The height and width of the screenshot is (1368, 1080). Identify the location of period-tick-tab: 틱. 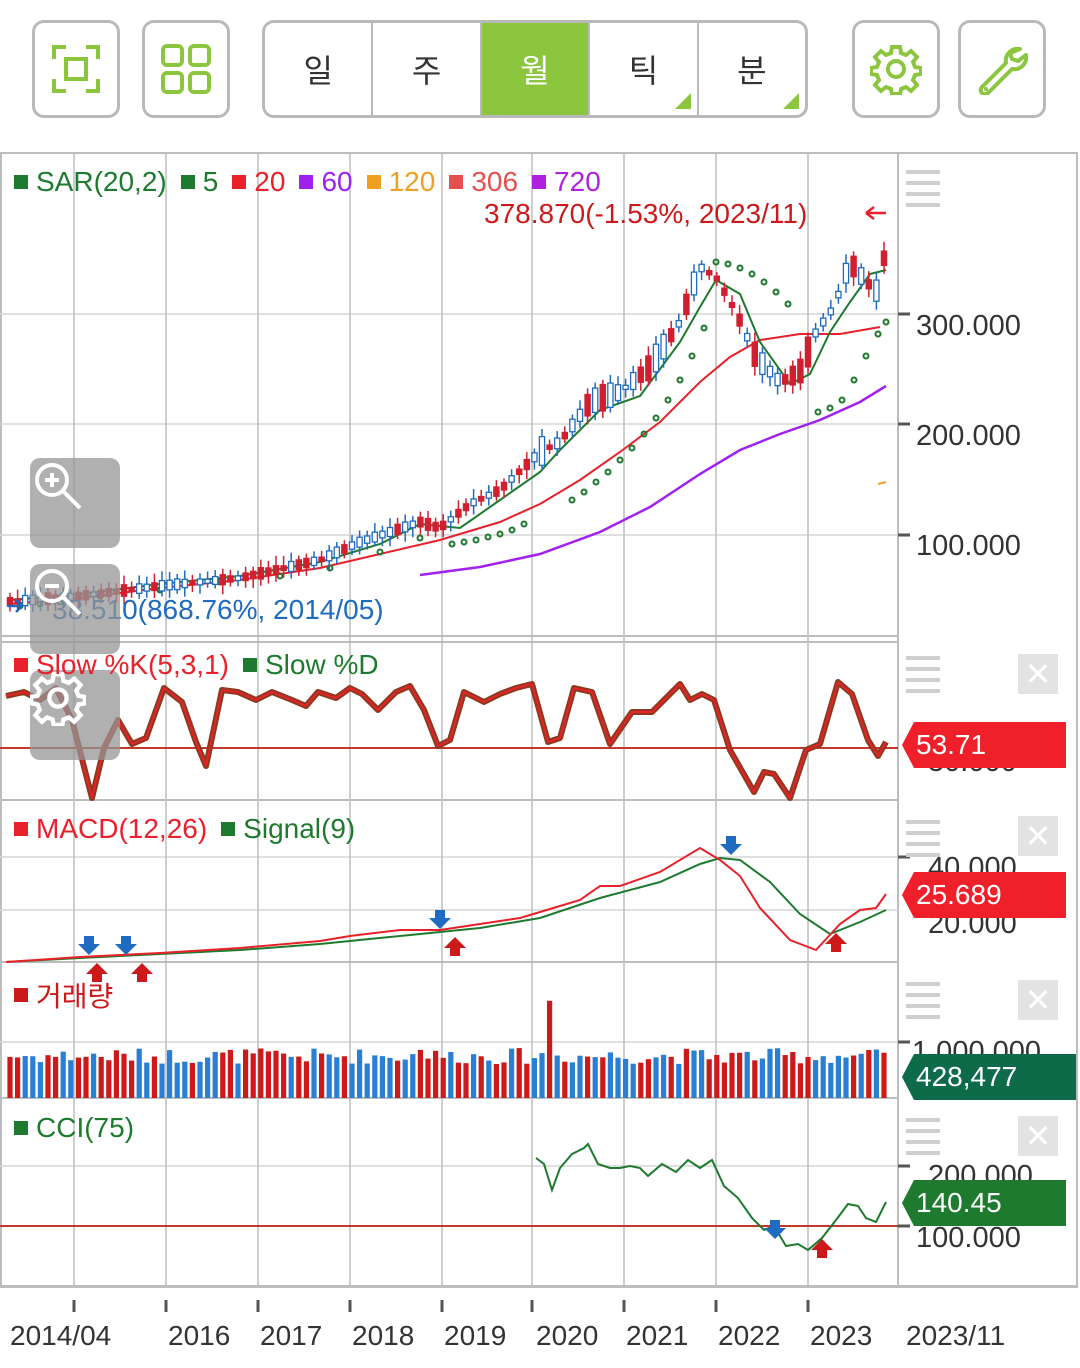
(644, 69).